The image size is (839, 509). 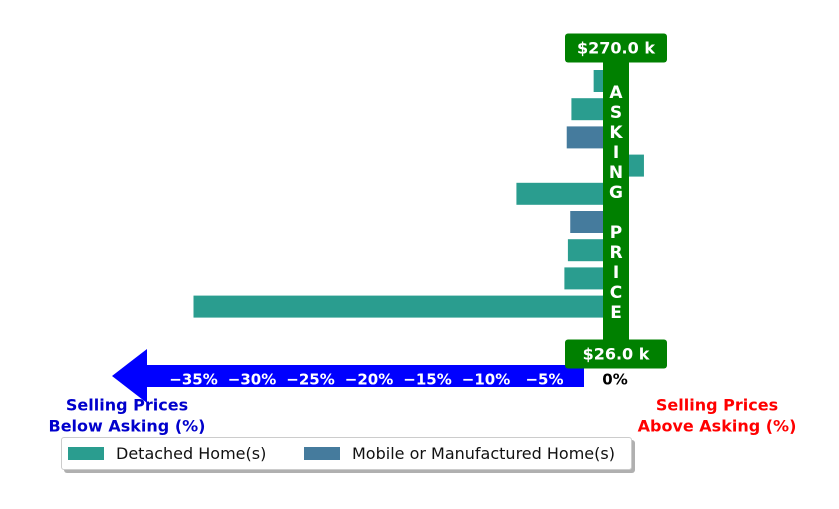 I want to click on top-price-label: $270.0 k, so click(x=616, y=48).